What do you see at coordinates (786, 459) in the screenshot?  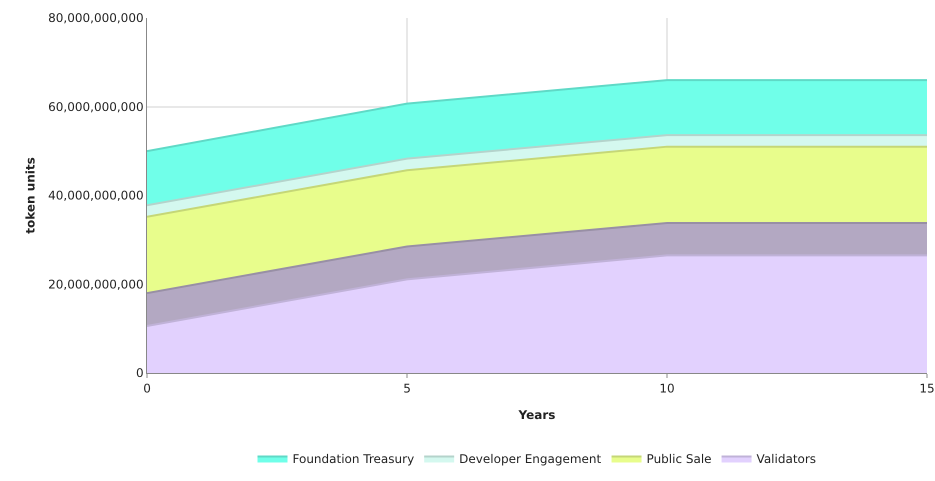 I see `legend-label: Validators` at bounding box center [786, 459].